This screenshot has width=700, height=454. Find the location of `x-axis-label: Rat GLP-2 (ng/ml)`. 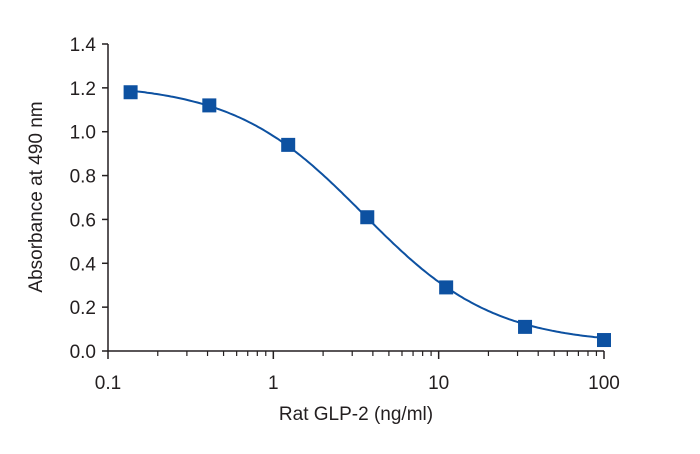

x-axis-label: Rat GLP-2 (ng/ml) is located at coordinates (356, 414).